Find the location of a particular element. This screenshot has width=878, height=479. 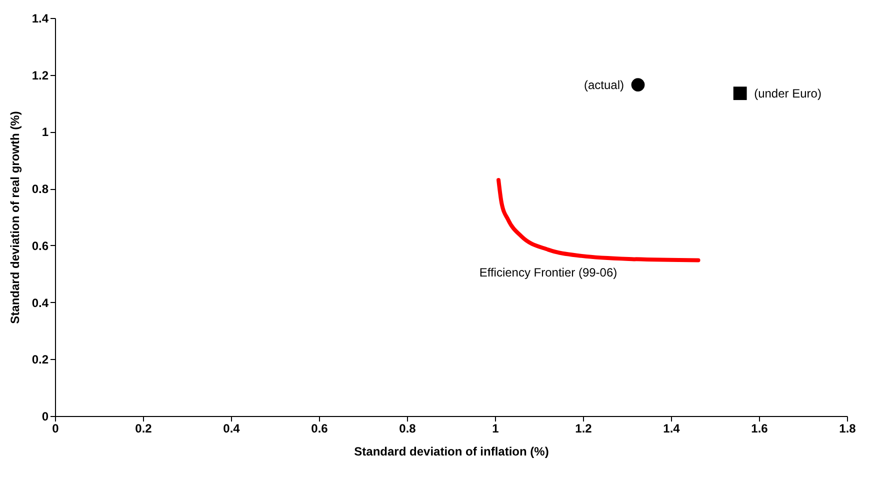

x-tick-label: 0.2 is located at coordinates (143, 429).